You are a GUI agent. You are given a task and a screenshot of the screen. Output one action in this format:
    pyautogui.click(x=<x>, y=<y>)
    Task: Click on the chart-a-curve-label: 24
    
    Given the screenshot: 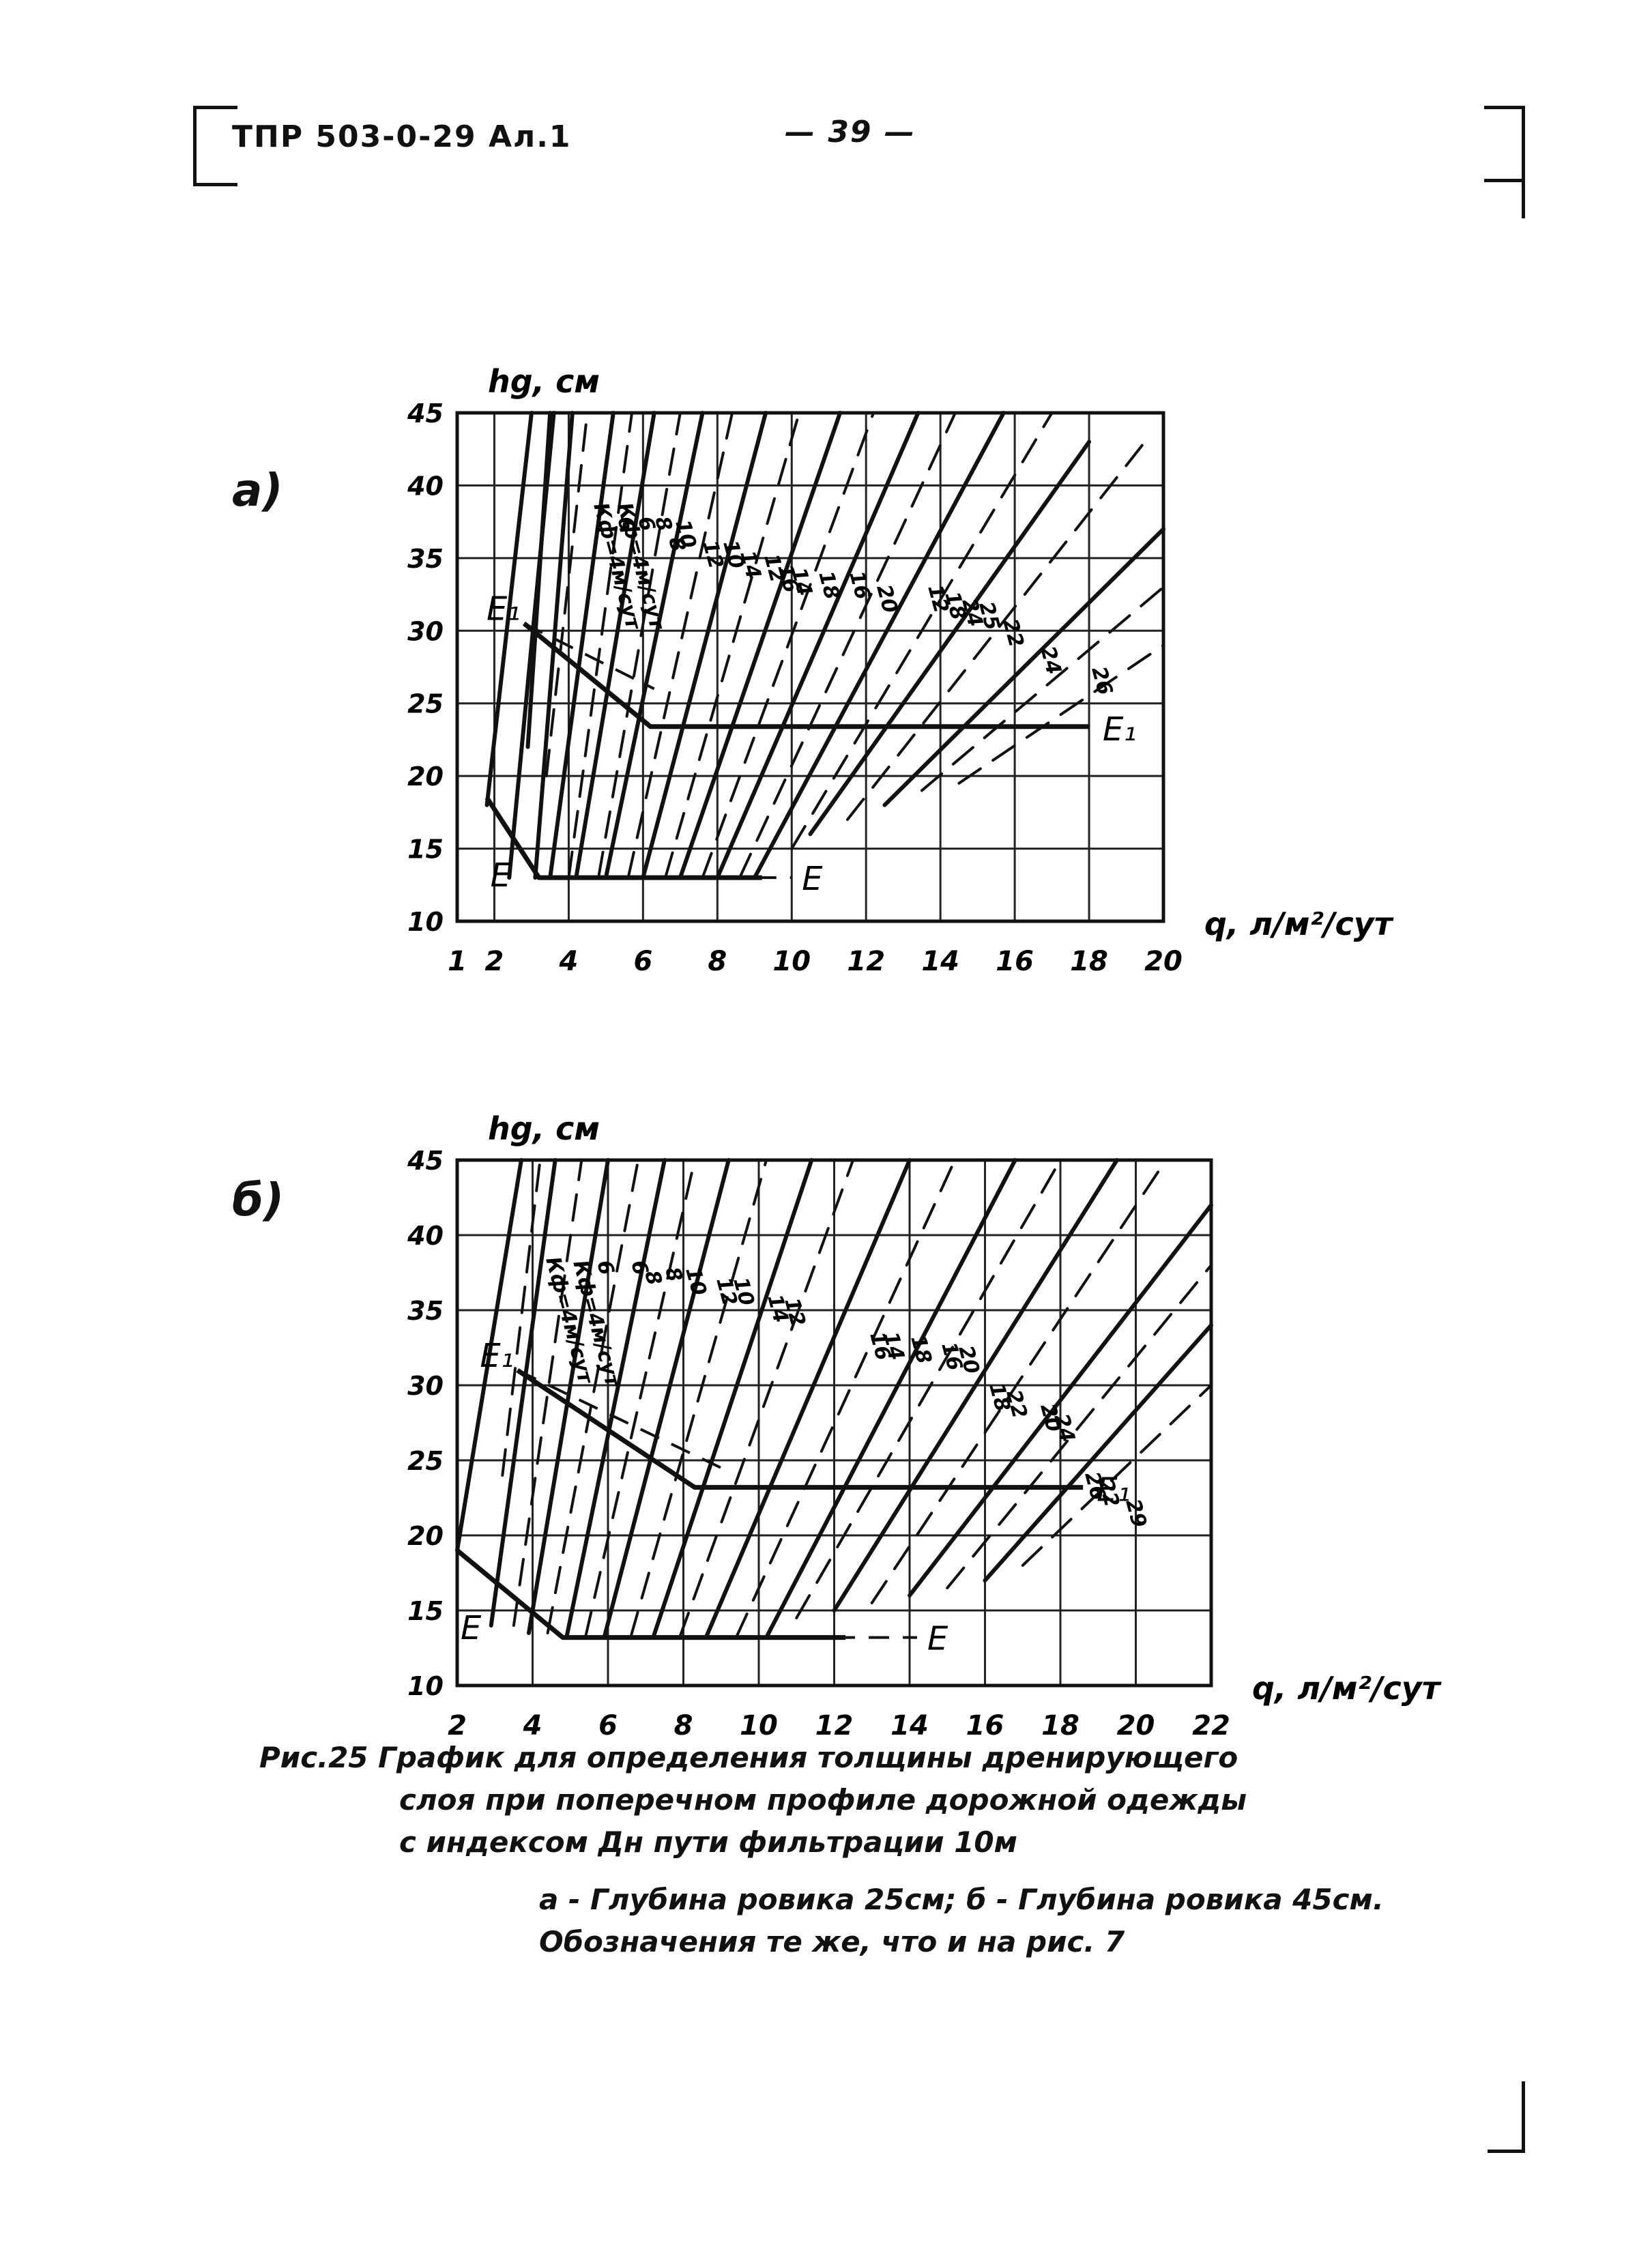 What is the action you would take?
    pyautogui.click(x=1050, y=660)
    